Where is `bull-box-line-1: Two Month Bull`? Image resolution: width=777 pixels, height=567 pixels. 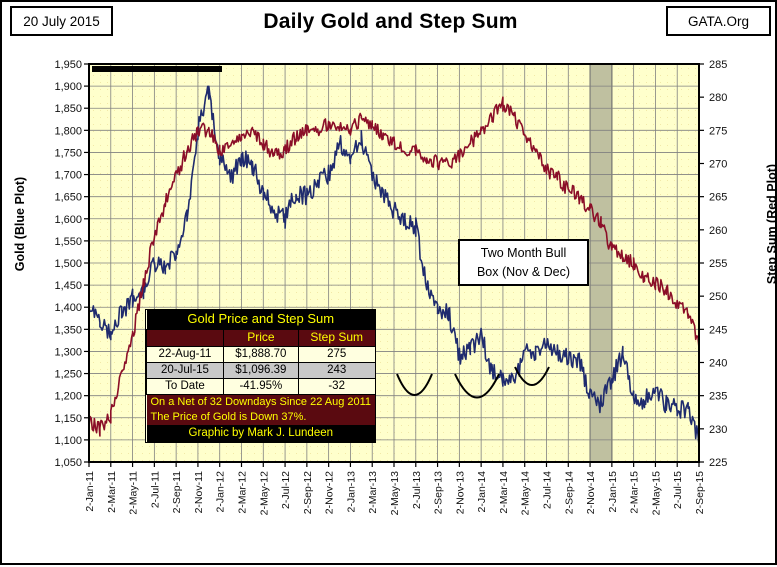
bull-box-line-1: Two Month Bull is located at coordinates (523, 253).